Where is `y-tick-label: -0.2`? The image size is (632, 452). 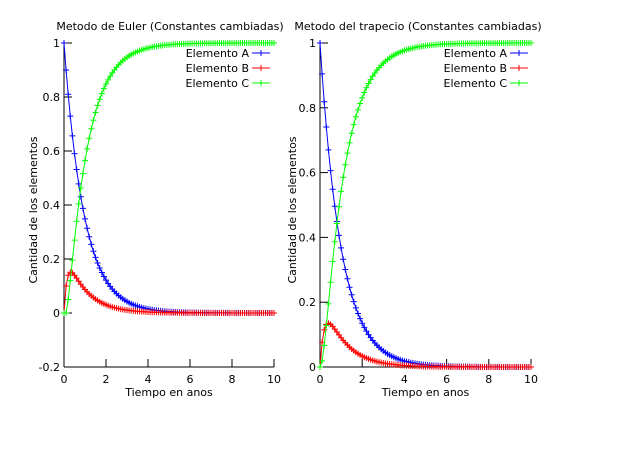 y-tick-label: -0.2 is located at coordinates (49, 367).